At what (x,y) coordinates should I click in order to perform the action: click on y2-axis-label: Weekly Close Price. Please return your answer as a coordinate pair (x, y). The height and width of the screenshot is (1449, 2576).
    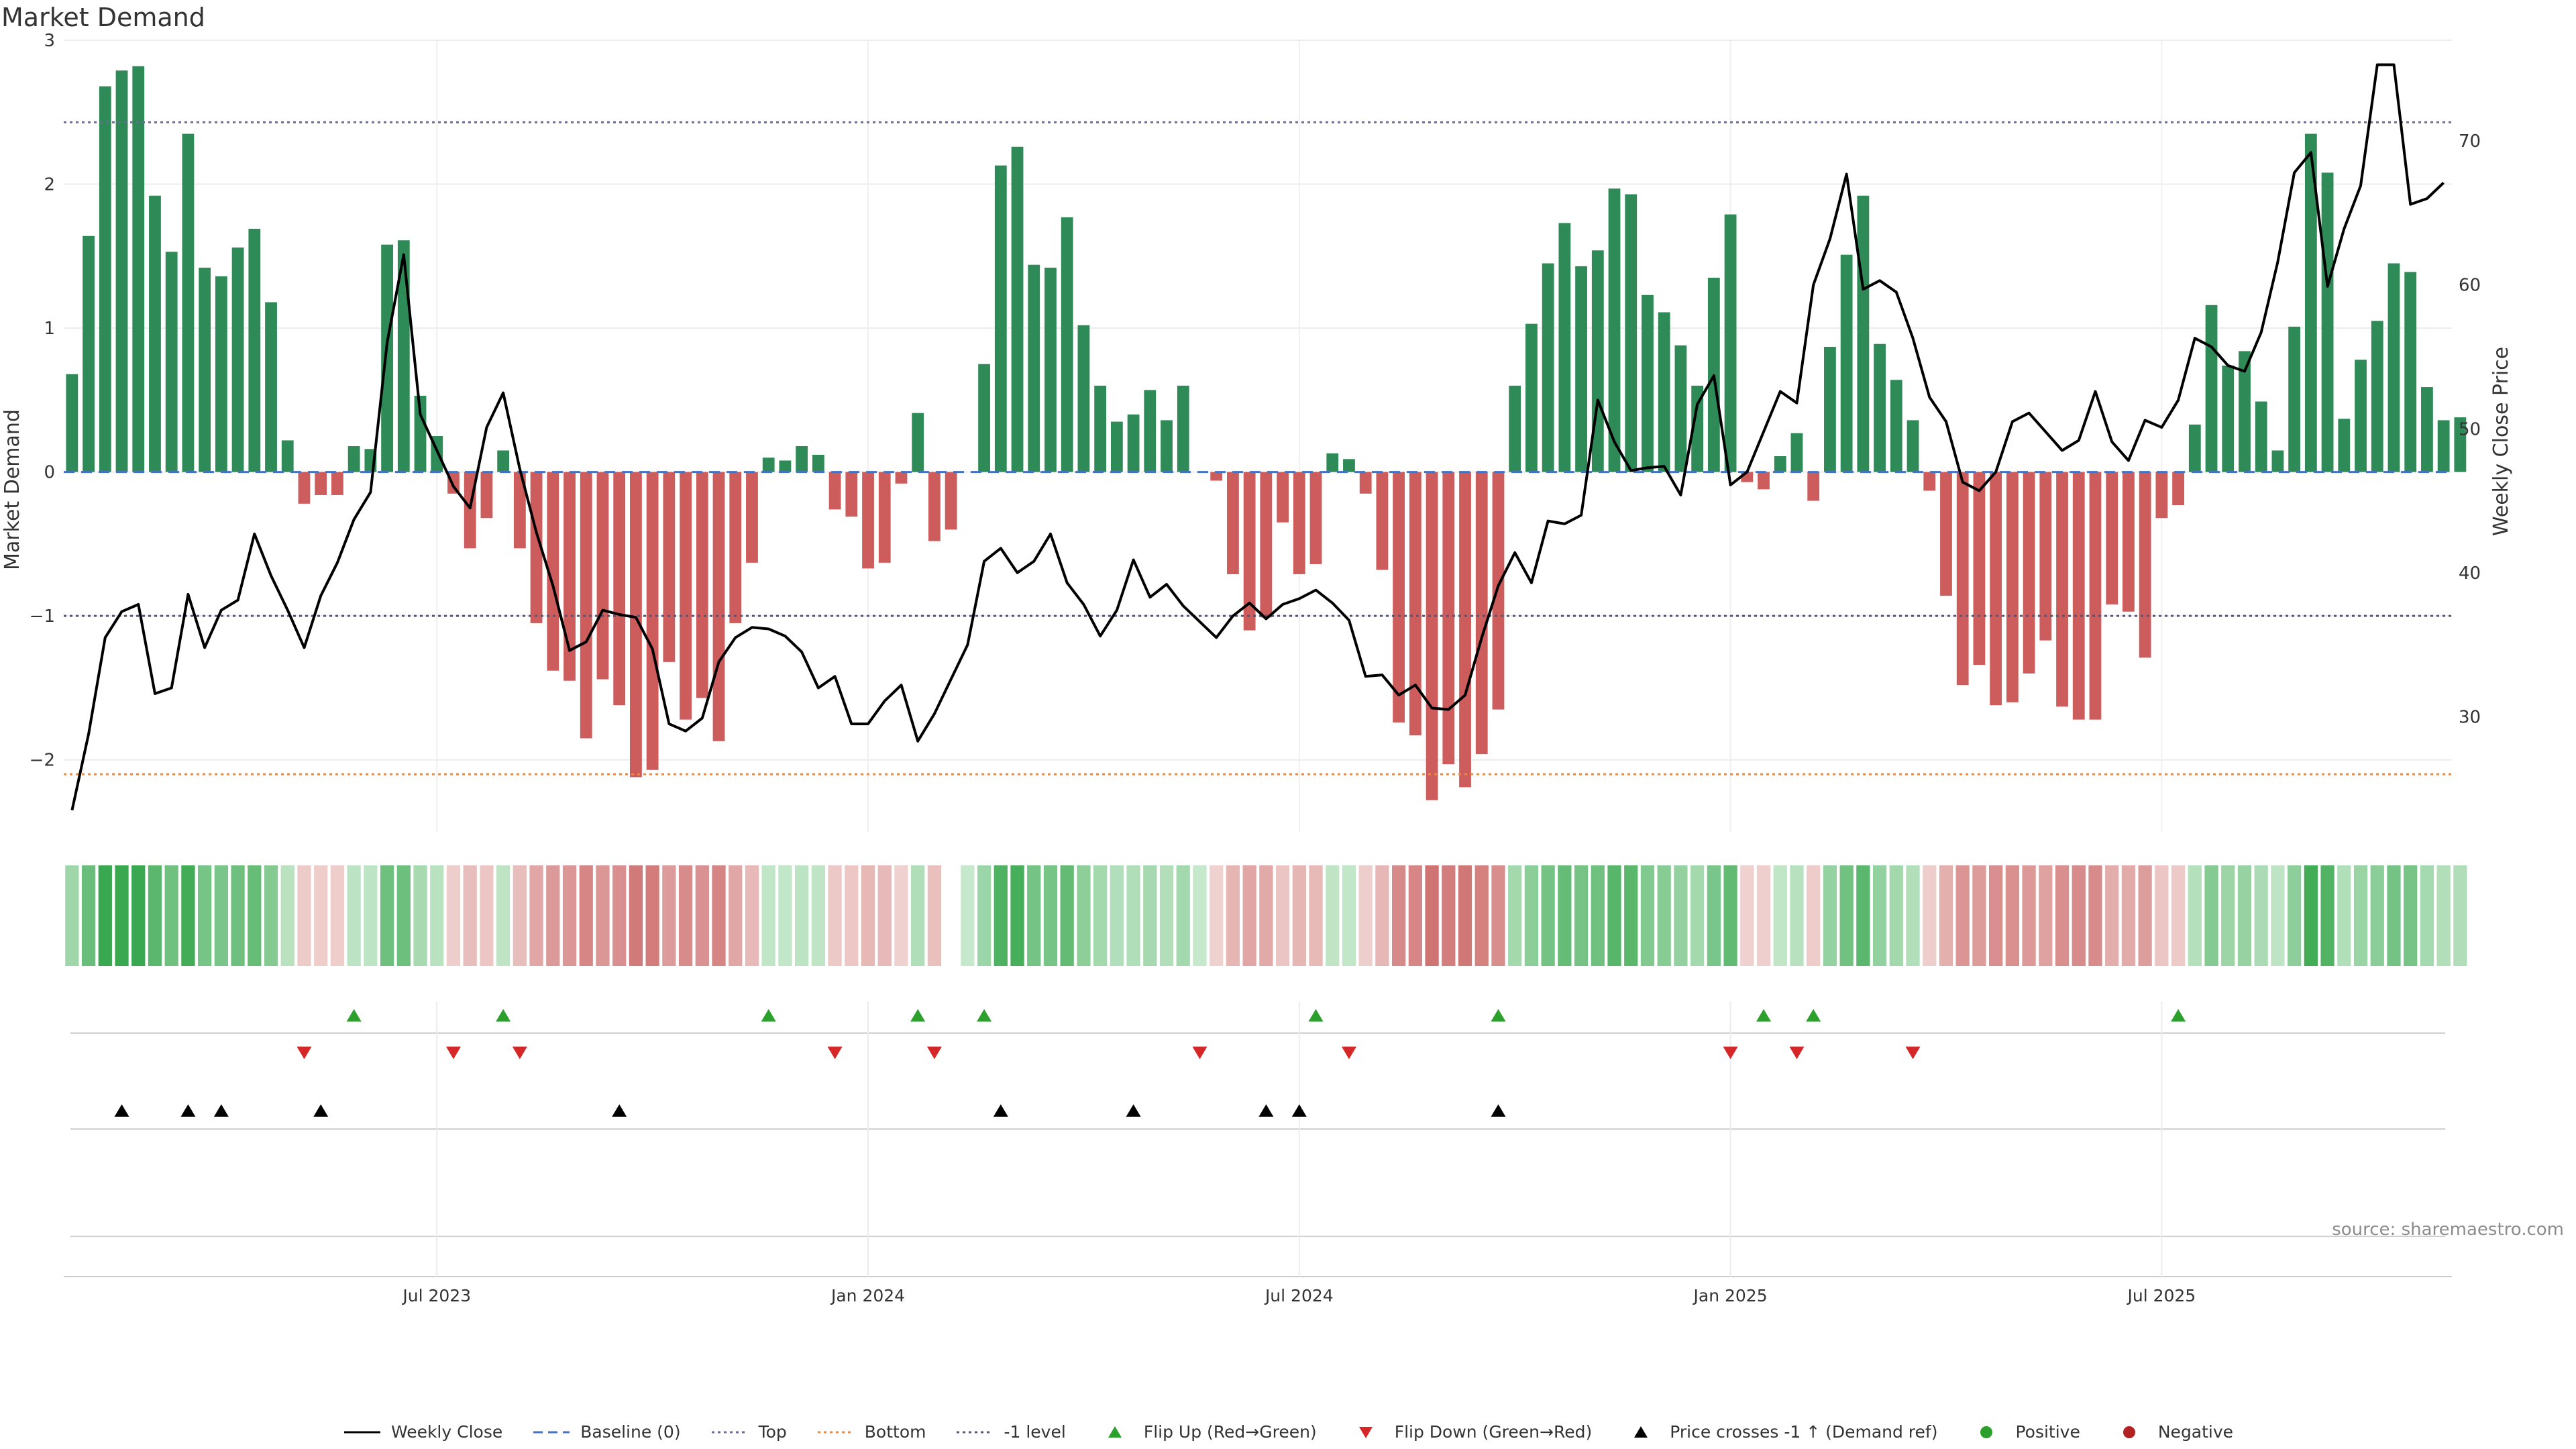
    Looking at the image, I should click on (2501, 441).